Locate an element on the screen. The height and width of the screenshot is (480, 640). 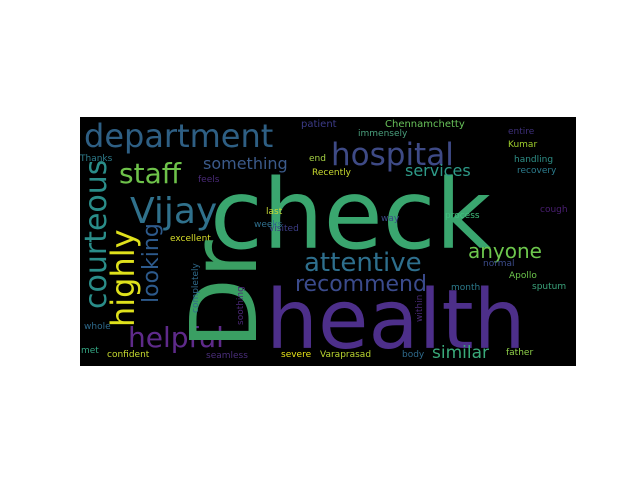
word-feels: feels is located at coordinates (209, 180).